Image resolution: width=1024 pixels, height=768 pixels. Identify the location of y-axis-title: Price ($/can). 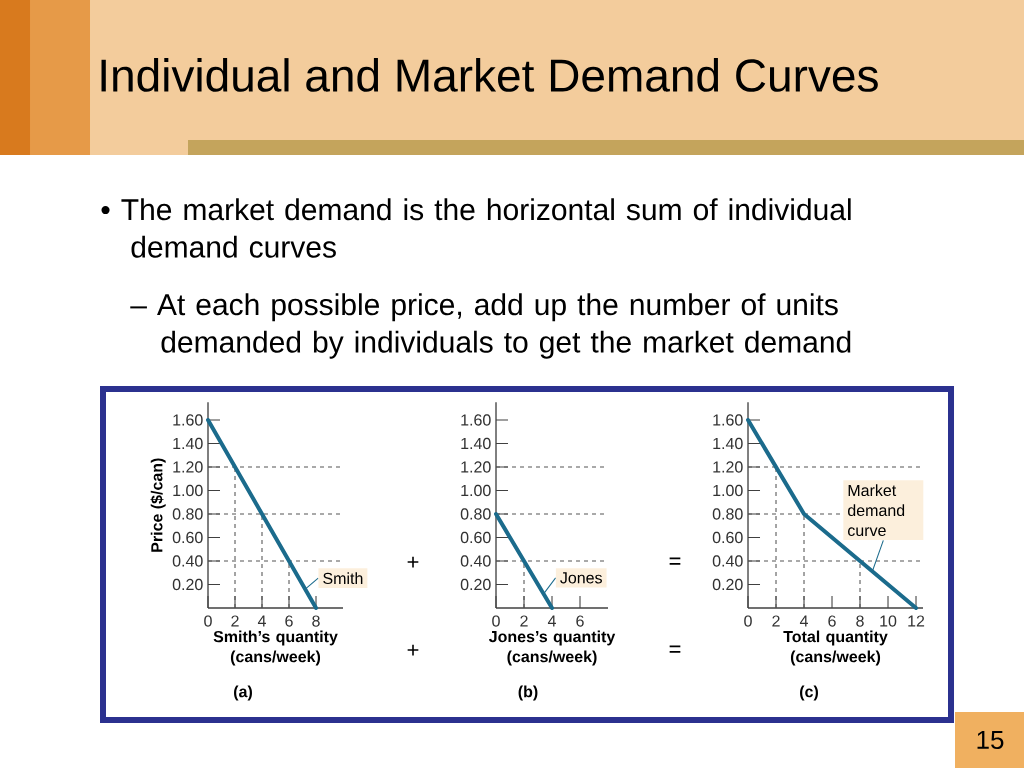
(158, 505).